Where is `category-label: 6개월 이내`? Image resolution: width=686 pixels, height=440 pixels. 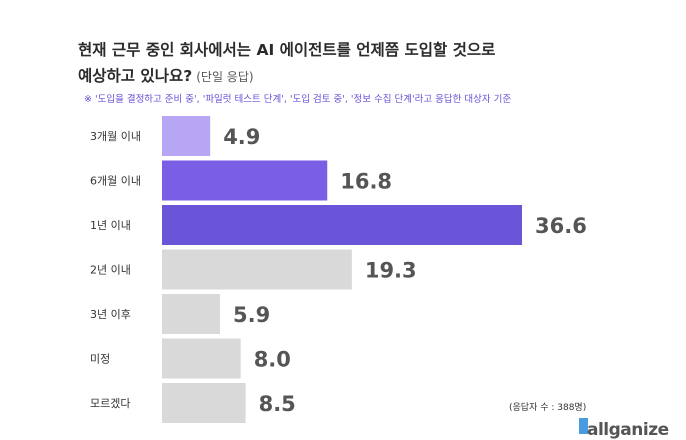
category-label: 6개월 이내 is located at coordinates (115, 181).